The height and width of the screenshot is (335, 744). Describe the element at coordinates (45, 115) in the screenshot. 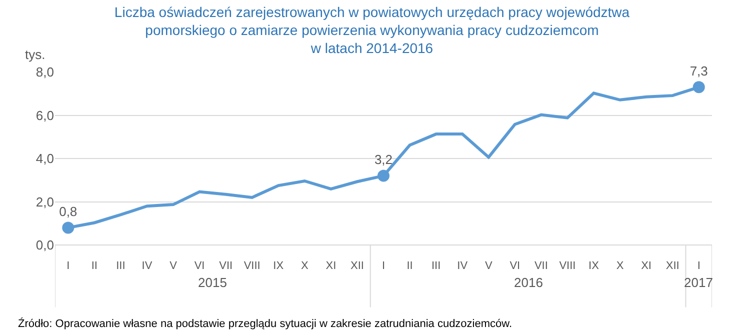

I see `y-tick-label: 6,0` at that location.